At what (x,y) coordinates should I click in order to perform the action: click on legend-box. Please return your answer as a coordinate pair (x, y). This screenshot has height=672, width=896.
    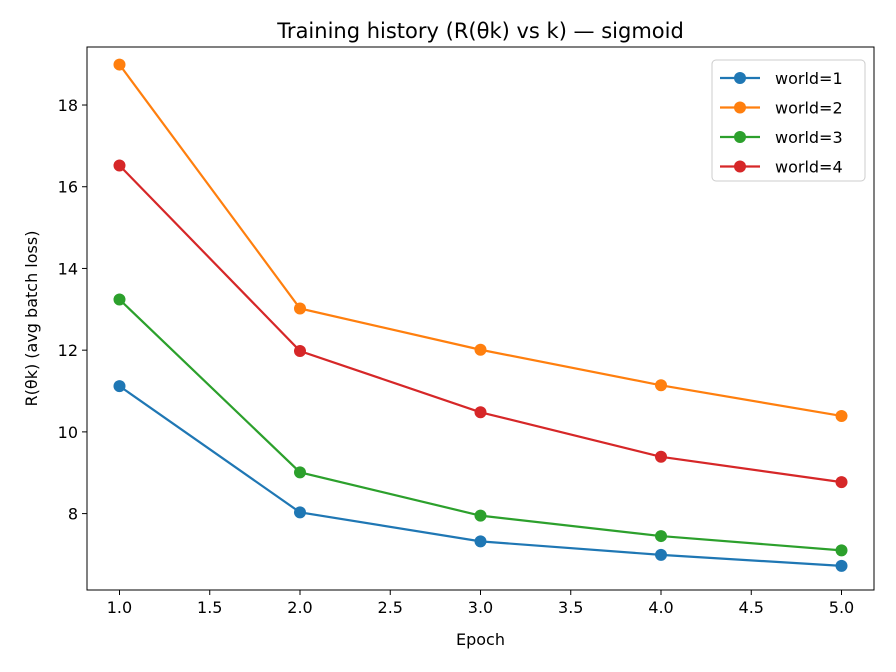
    Looking at the image, I should click on (788, 120).